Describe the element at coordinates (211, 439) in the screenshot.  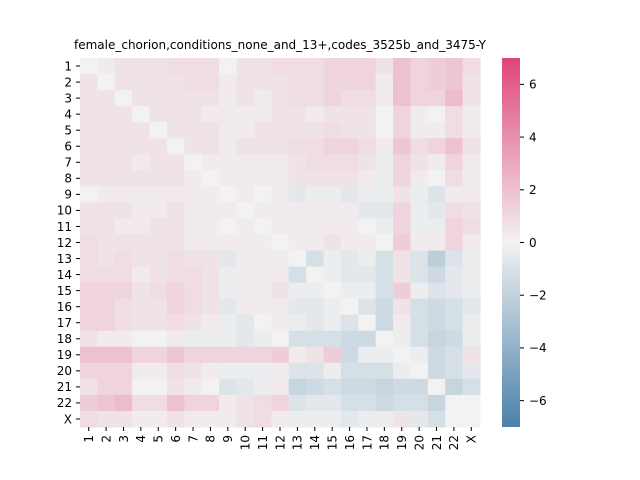
I see `column-tick-label: 8` at that location.